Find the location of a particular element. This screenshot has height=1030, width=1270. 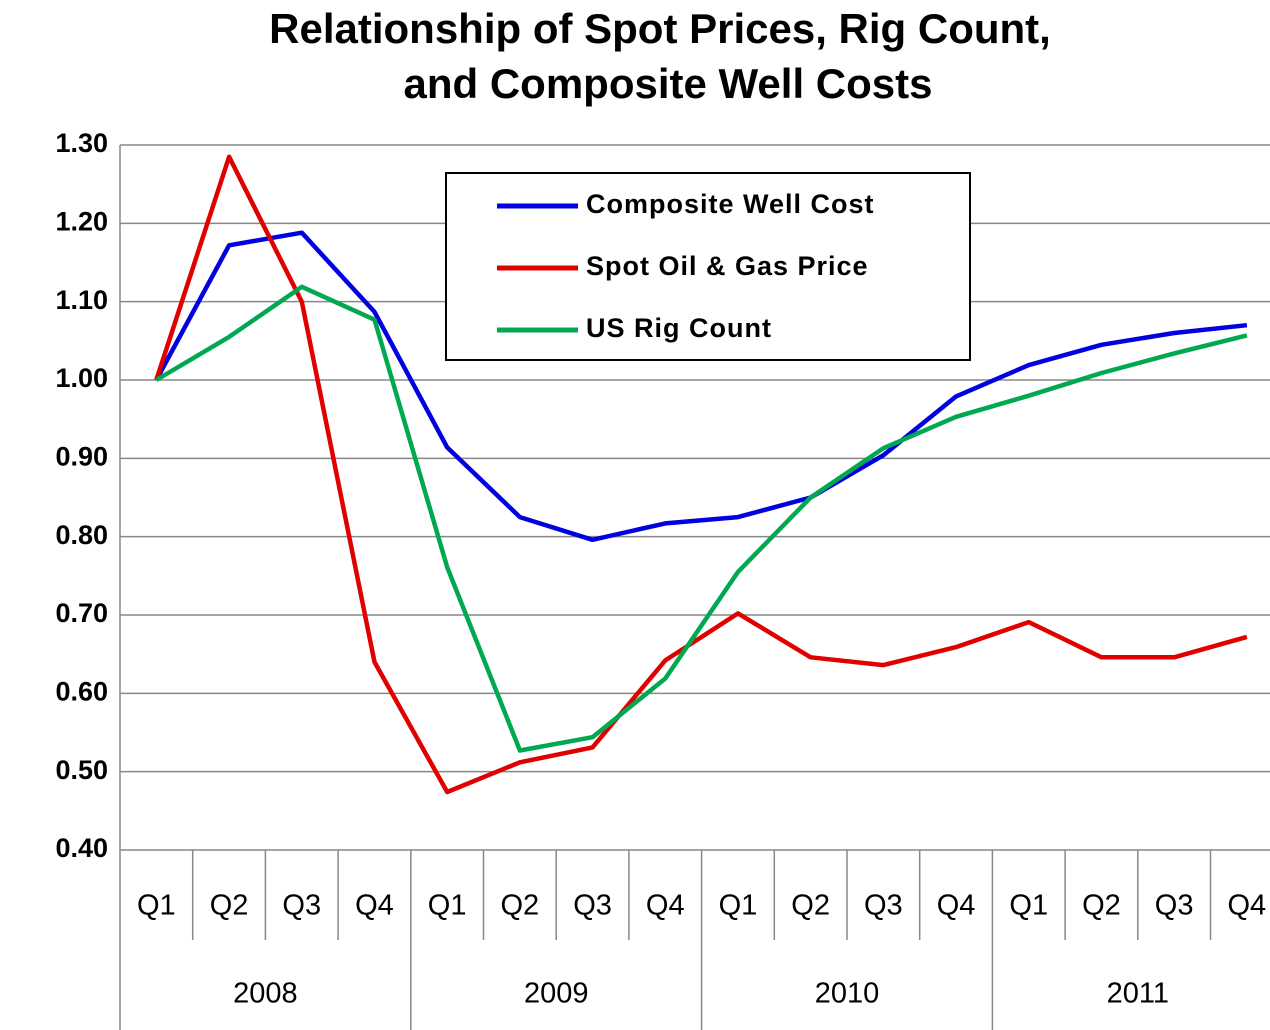

y-tick-label: 1.20 is located at coordinates (81, 221).